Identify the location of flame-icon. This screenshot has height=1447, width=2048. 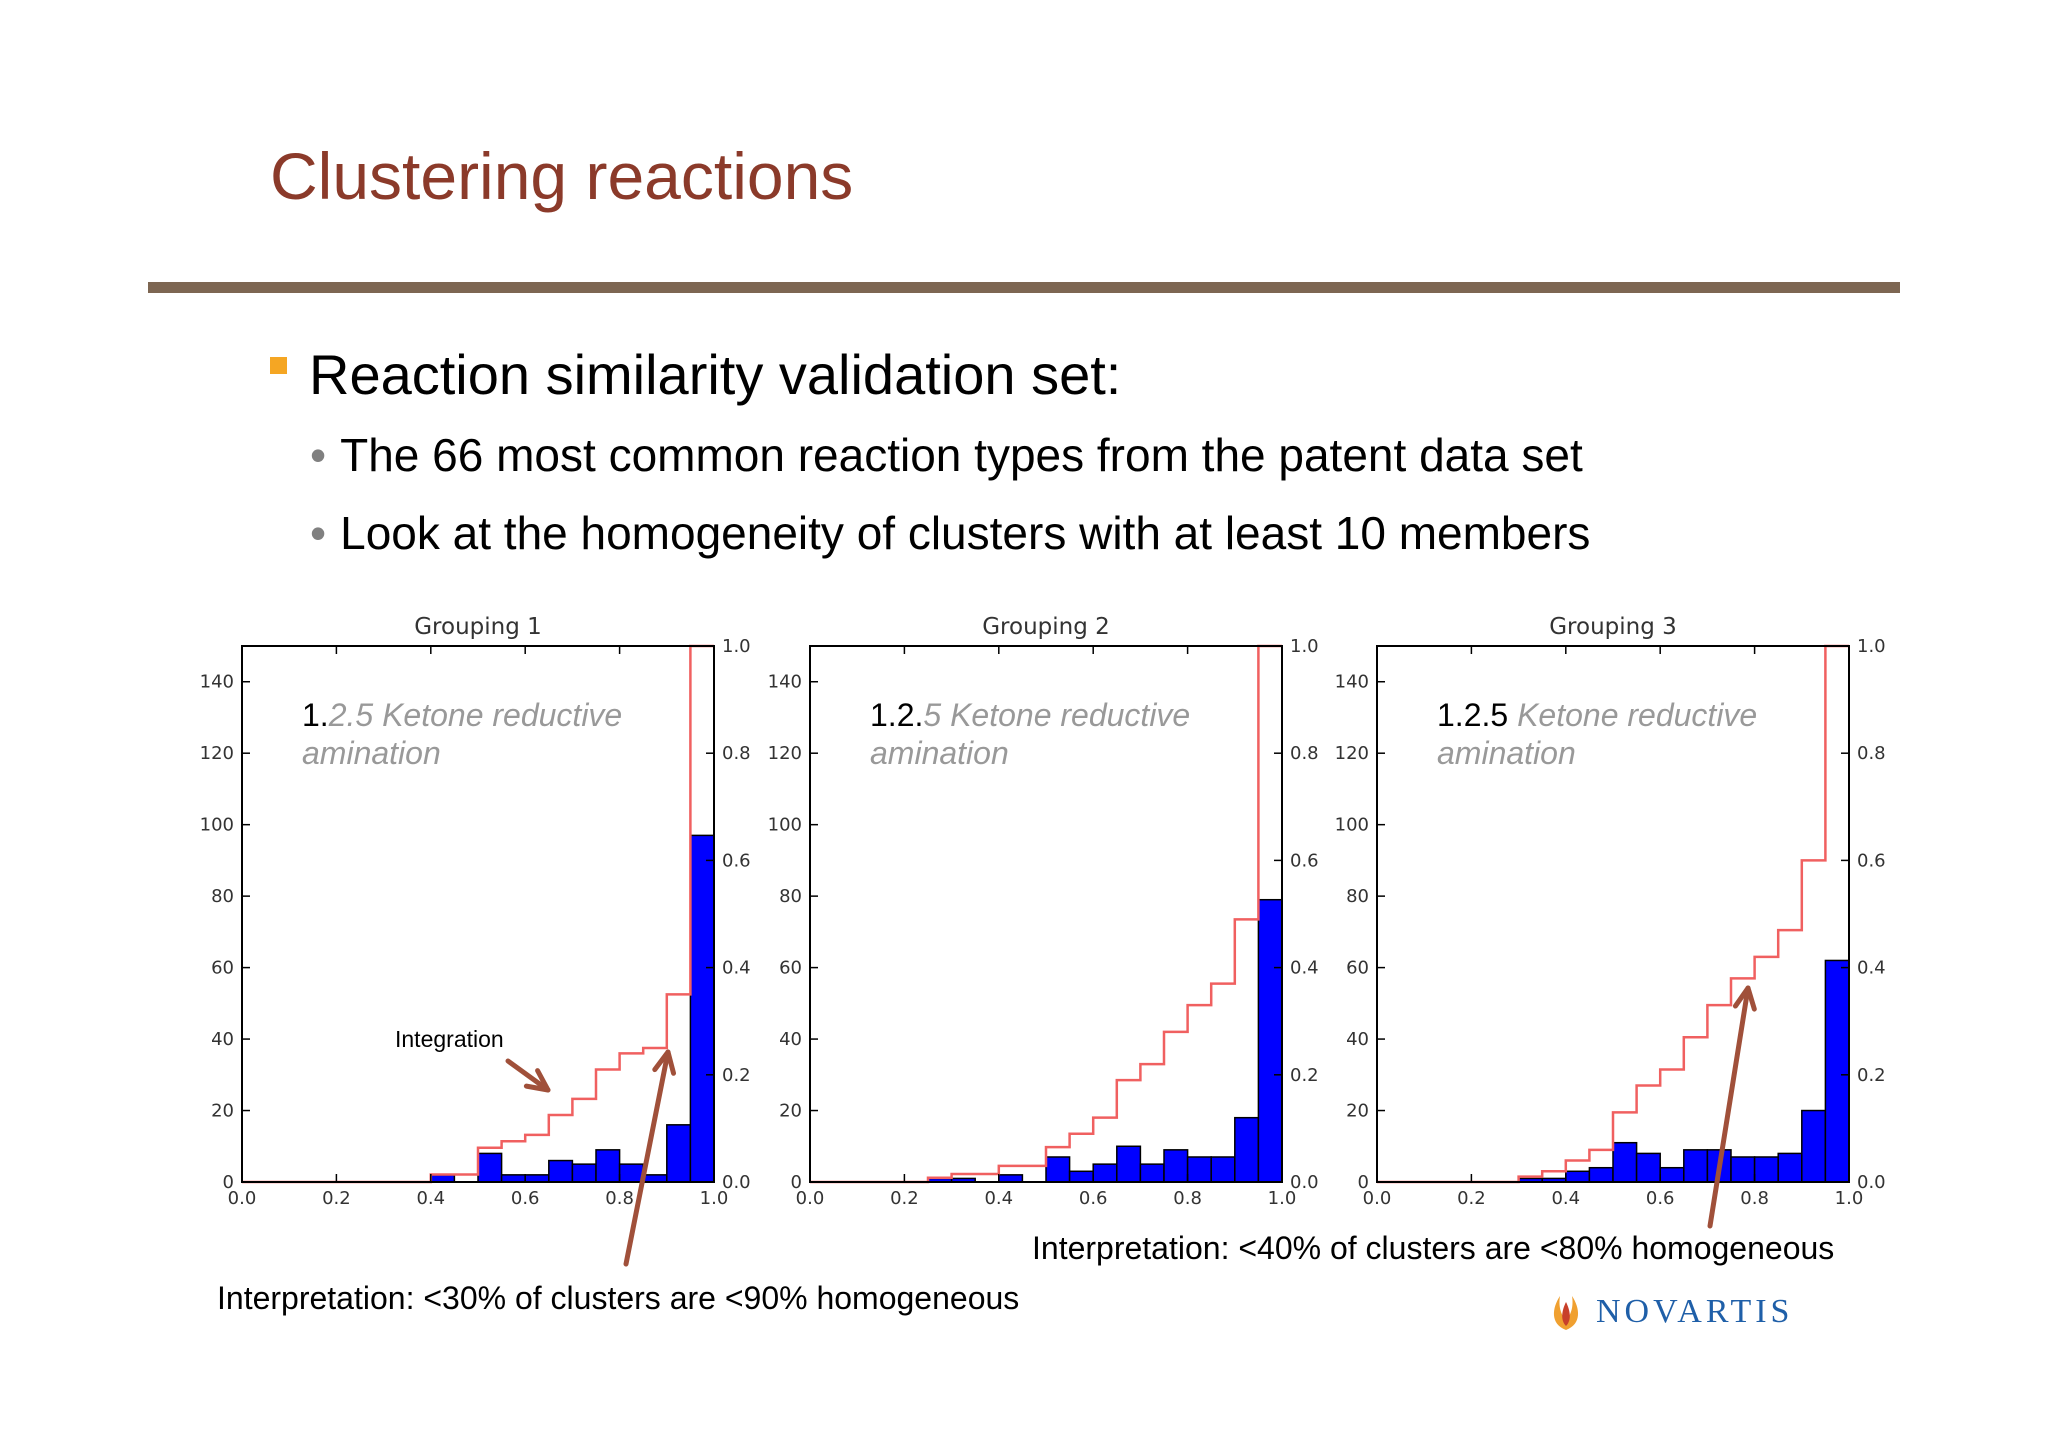
(1566, 1313).